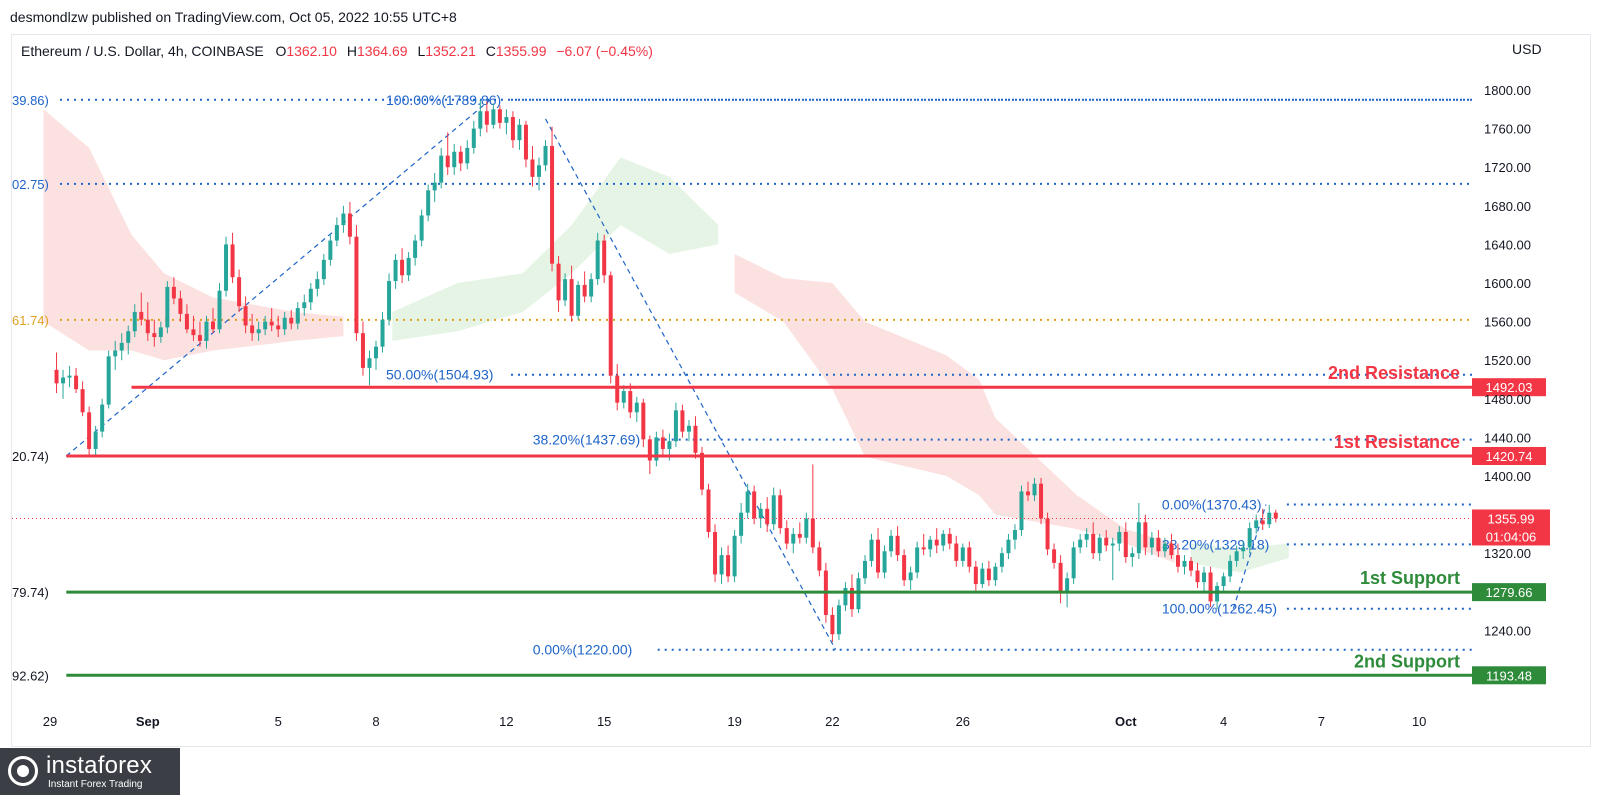 This screenshot has width=1600, height=795. What do you see at coordinates (375, 721) in the screenshot?
I see `x-axis-tick-label: 8` at bounding box center [375, 721].